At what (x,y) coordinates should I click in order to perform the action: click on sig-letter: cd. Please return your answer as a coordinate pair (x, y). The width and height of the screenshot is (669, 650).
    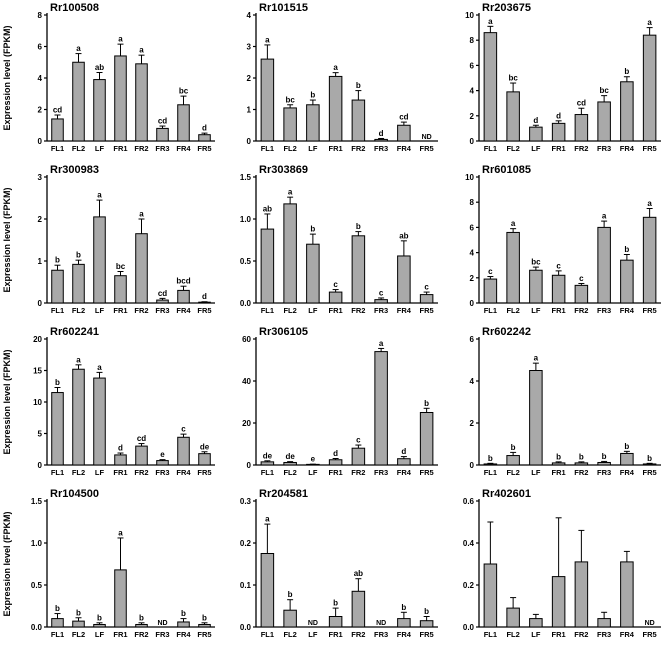
    Looking at the image, I should click on (403, 117).